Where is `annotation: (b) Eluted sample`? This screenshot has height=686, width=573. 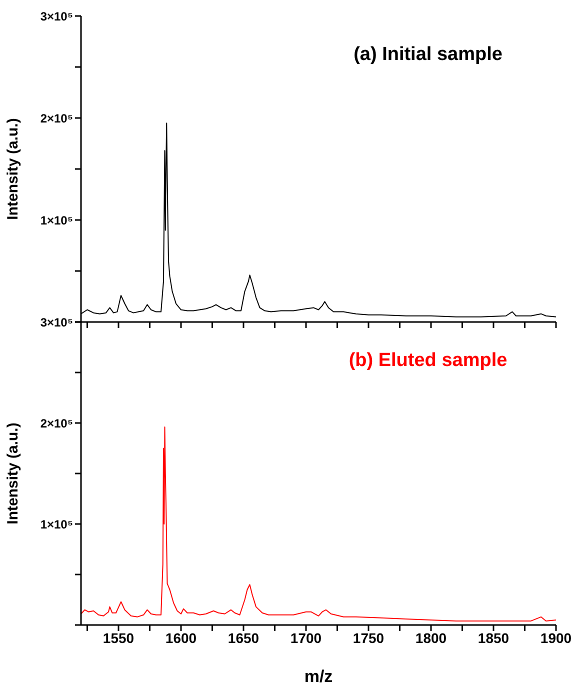 annotation: (b) Eluted sample is located at coordinates (428, 361).